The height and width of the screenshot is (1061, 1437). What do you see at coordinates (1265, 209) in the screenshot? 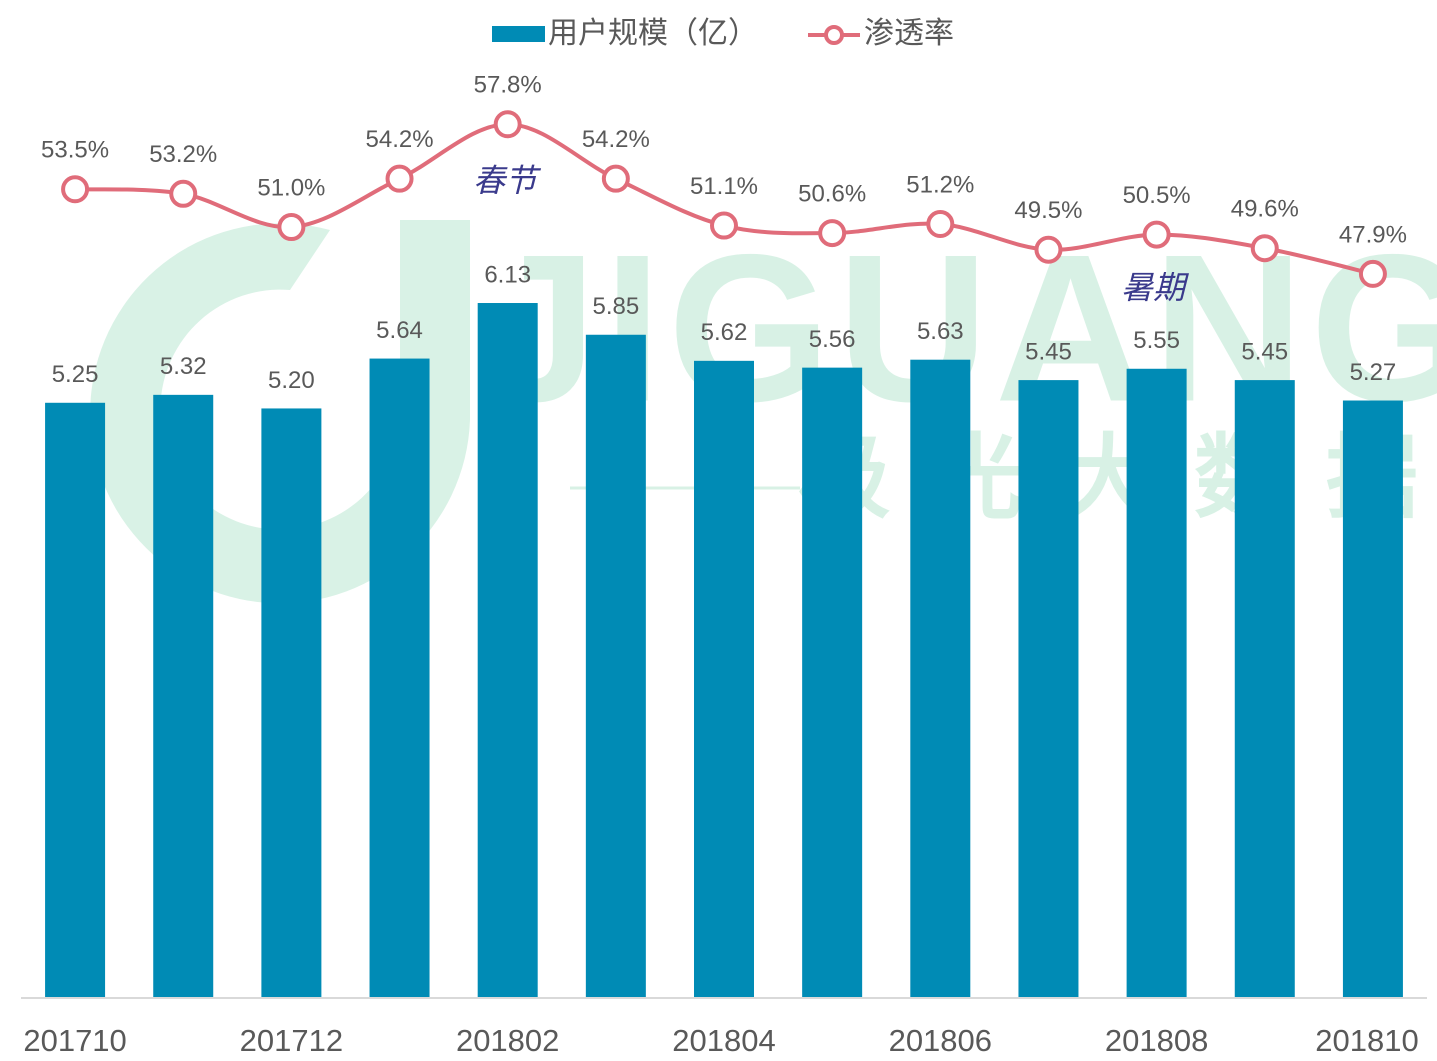
I see `line-value-label: 49.6%` at bounding box center [1265, 209].